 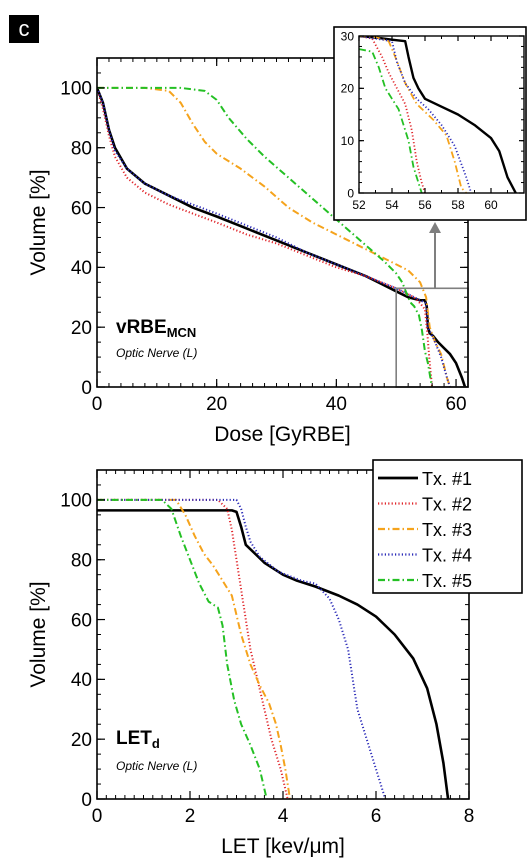 I want to click on inset-chart-xtick-label: 56, so click(x=425, y=205).